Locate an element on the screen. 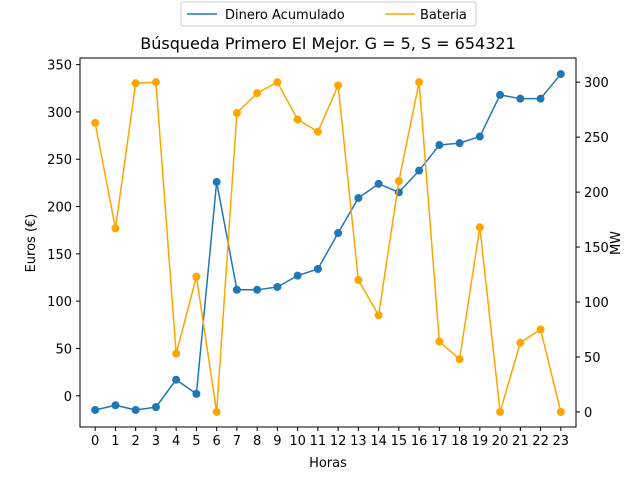  y-tick-label-right: 250 is located at coordinates (596, 138).